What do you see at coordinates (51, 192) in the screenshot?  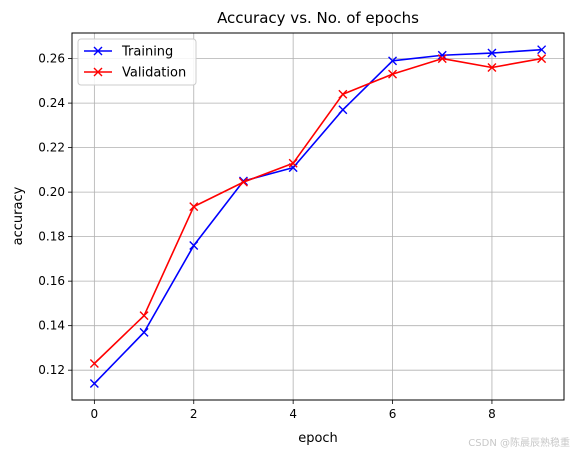 I see `y-tick-label: 0.20` at bounding box center [51, 192].